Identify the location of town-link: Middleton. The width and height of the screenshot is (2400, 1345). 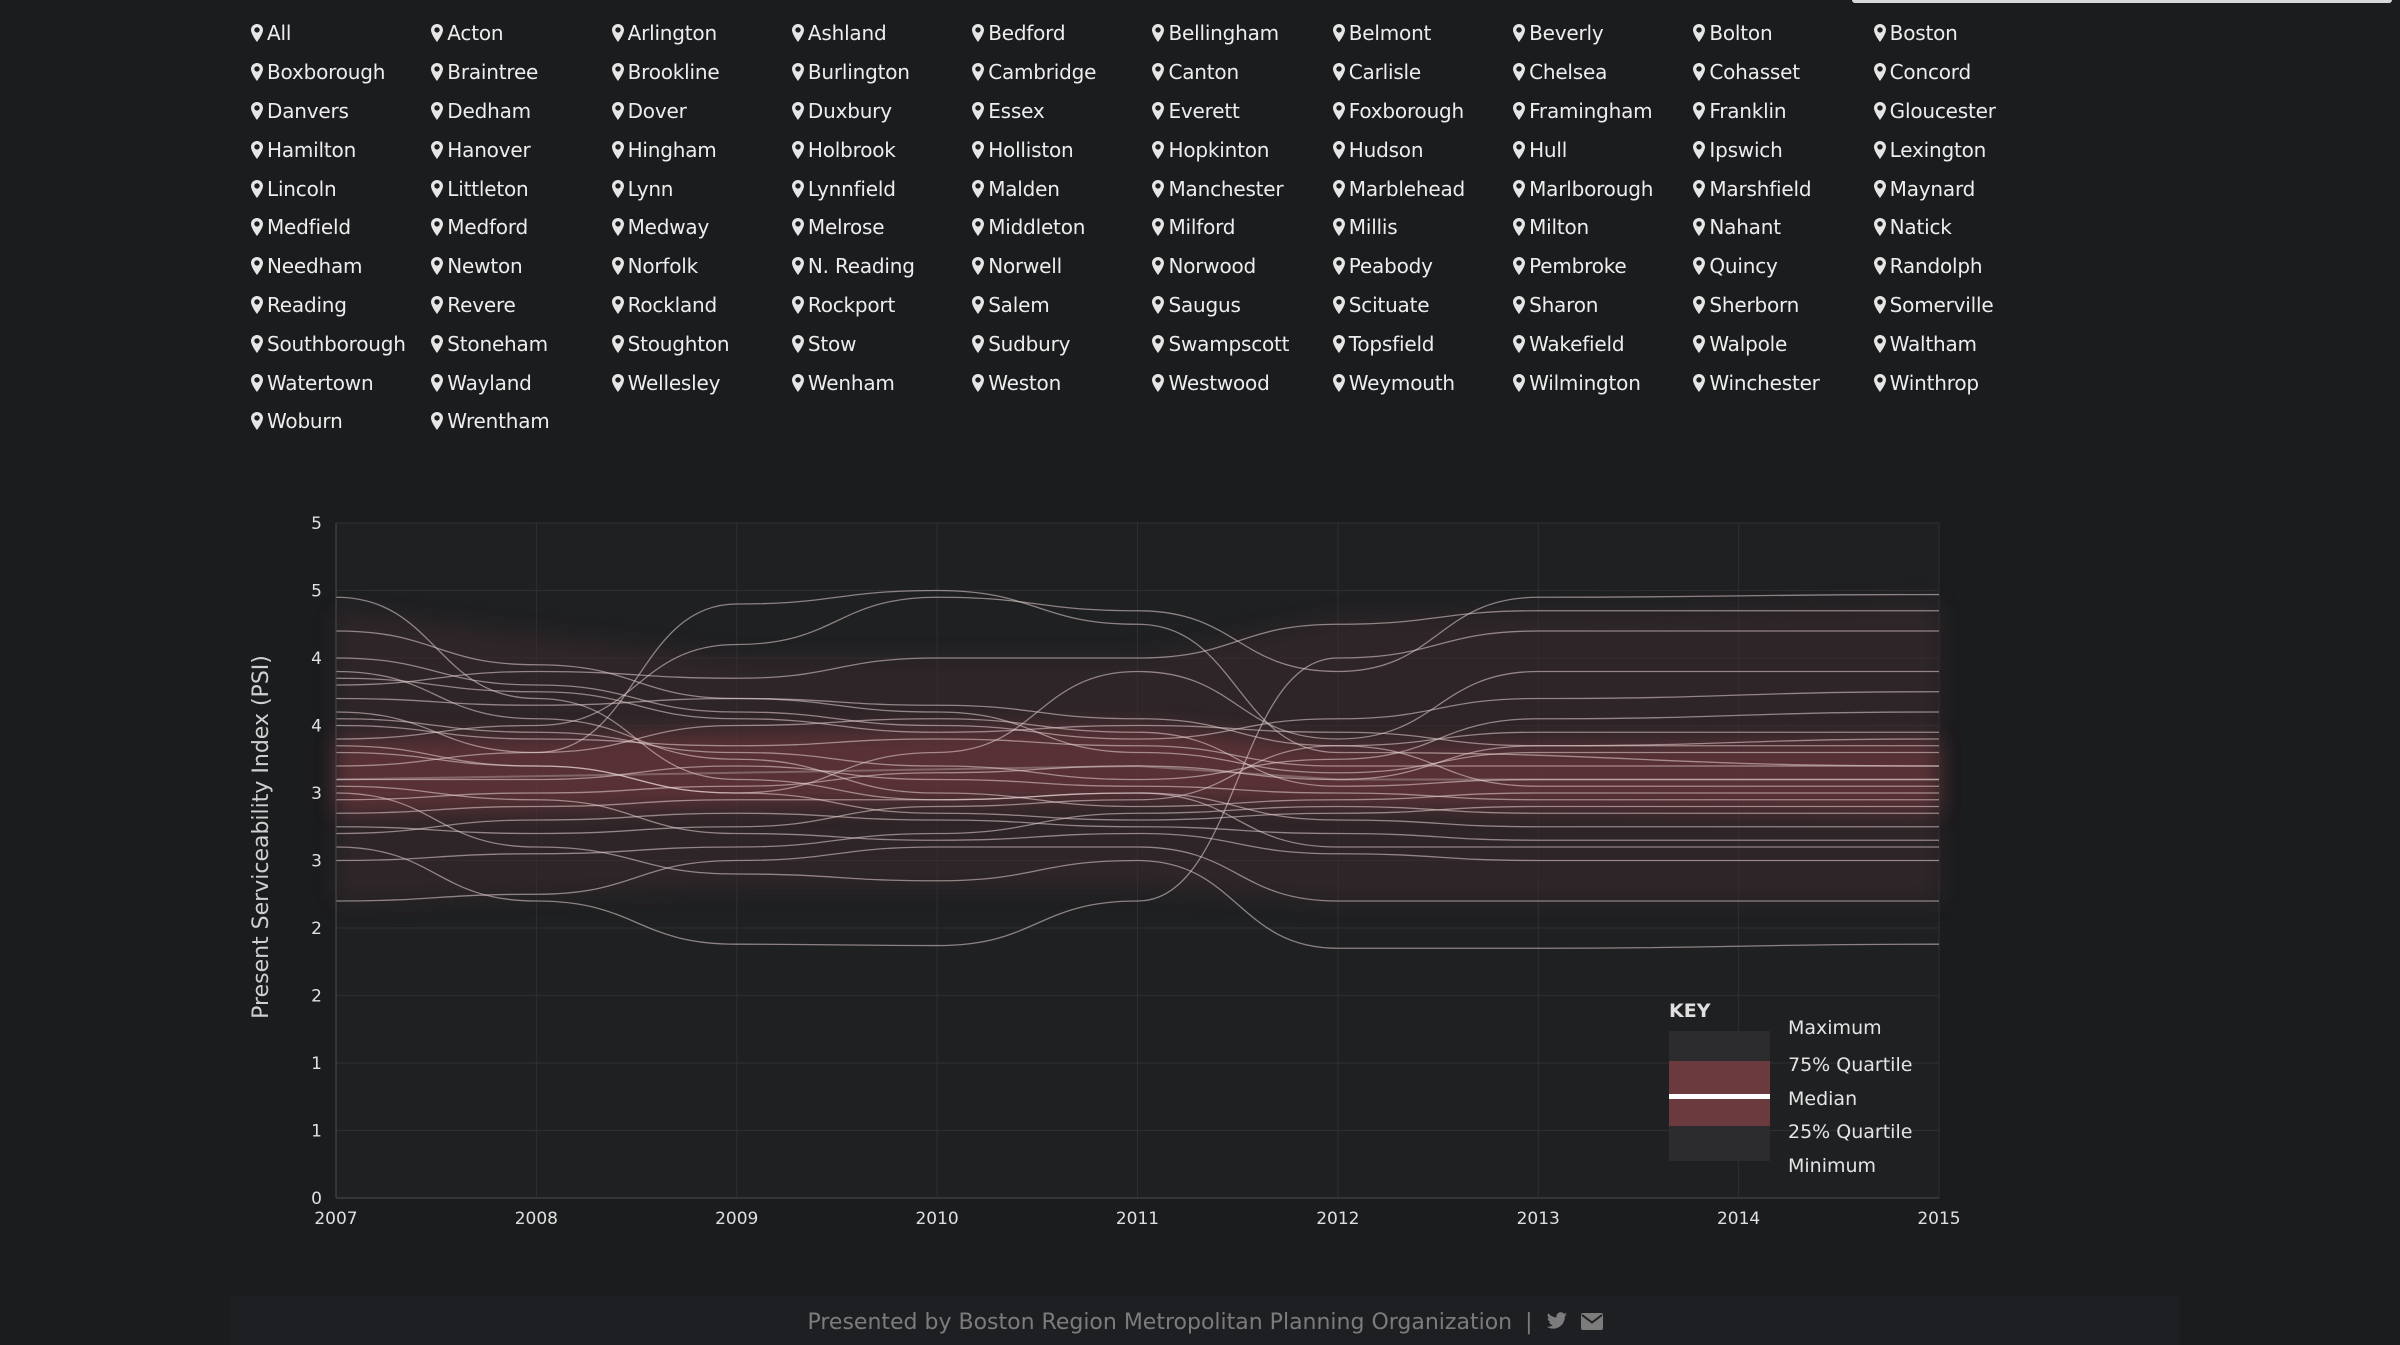
(1062, 227).